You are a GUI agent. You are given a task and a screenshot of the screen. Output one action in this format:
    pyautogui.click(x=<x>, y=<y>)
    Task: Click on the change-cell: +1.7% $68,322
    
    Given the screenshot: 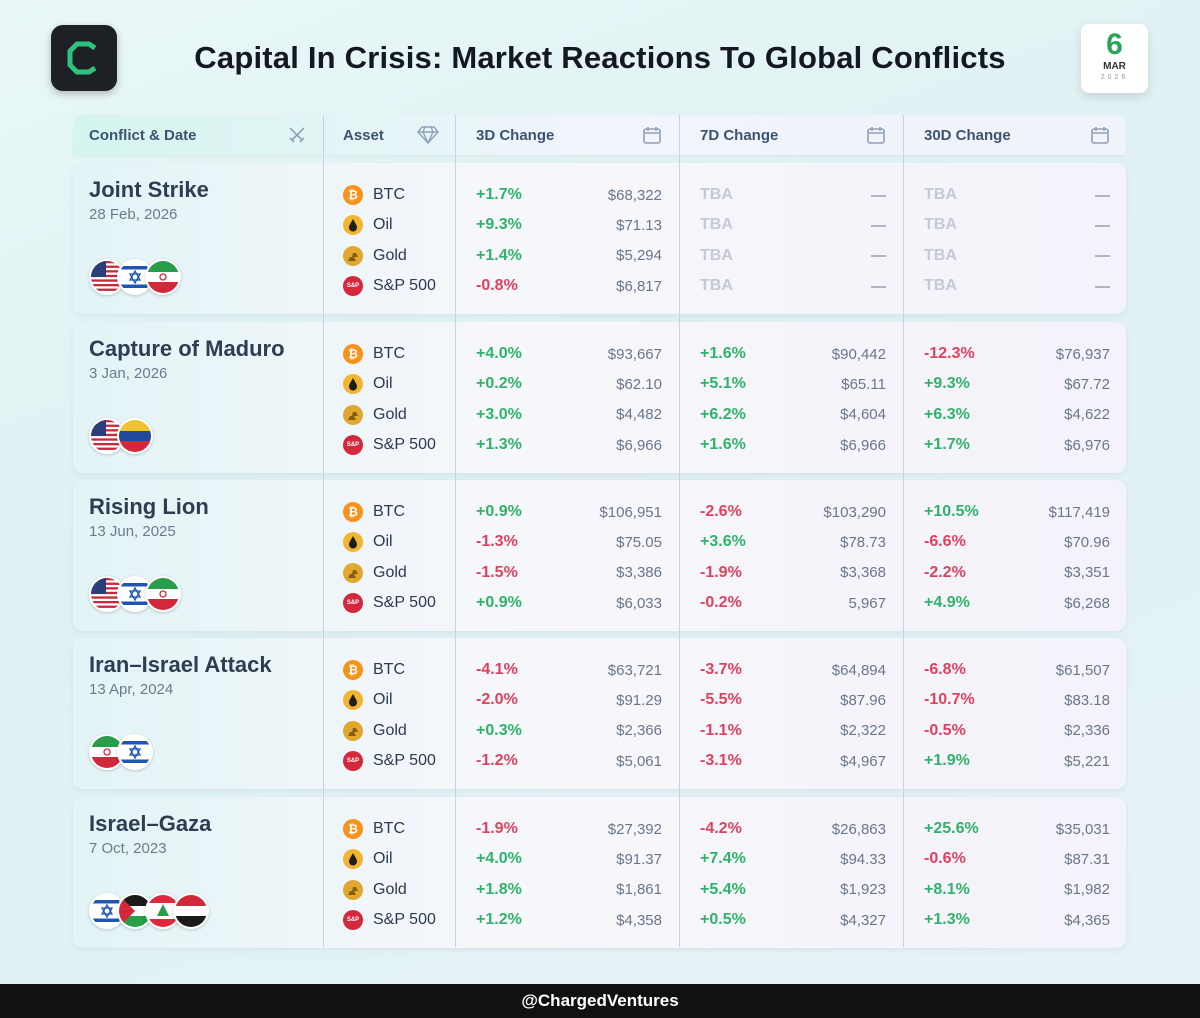 What is the action you would take?
    pyautogui.click(x=569, y=195)
    